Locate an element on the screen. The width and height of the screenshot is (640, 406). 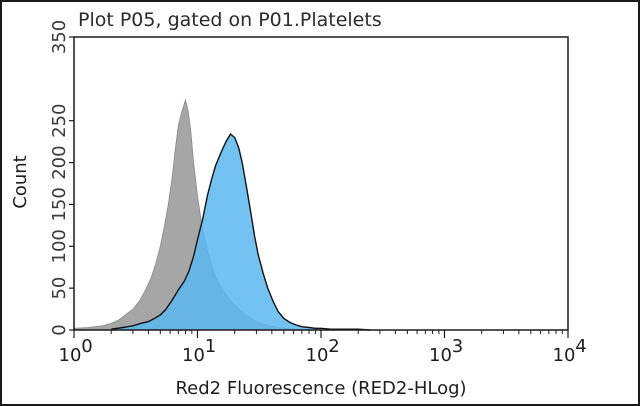
x-tick-exponent: 0 is located at coordinates (86, 346).